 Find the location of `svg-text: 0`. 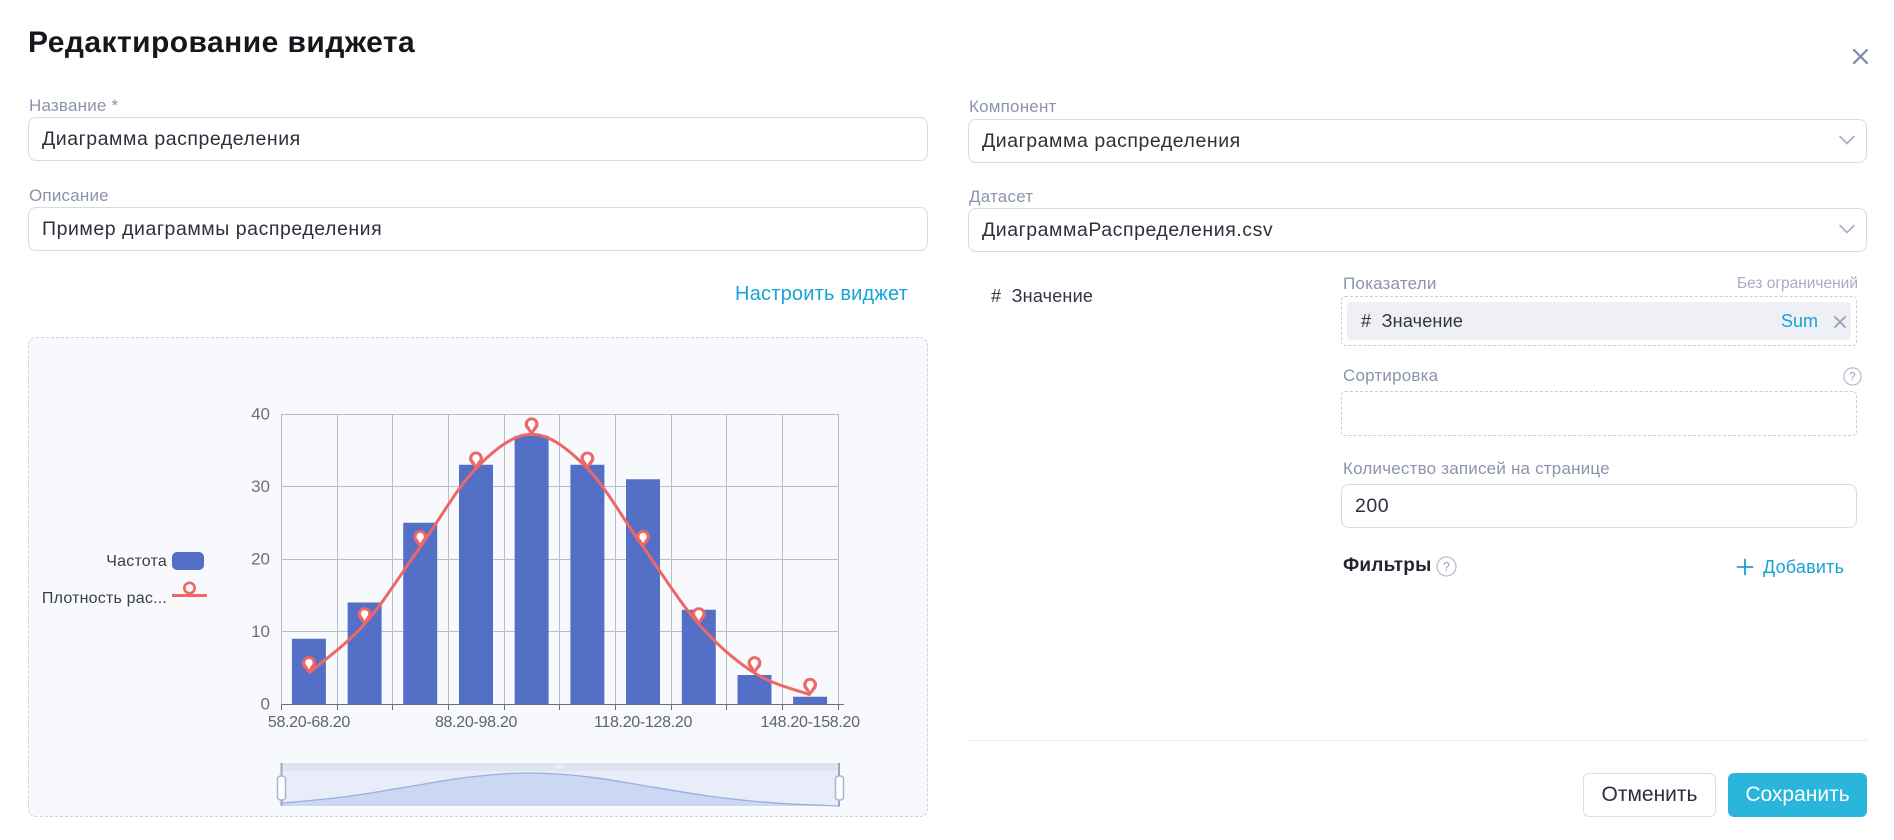

svg-text: 0 is located at coordinates (265, 704).